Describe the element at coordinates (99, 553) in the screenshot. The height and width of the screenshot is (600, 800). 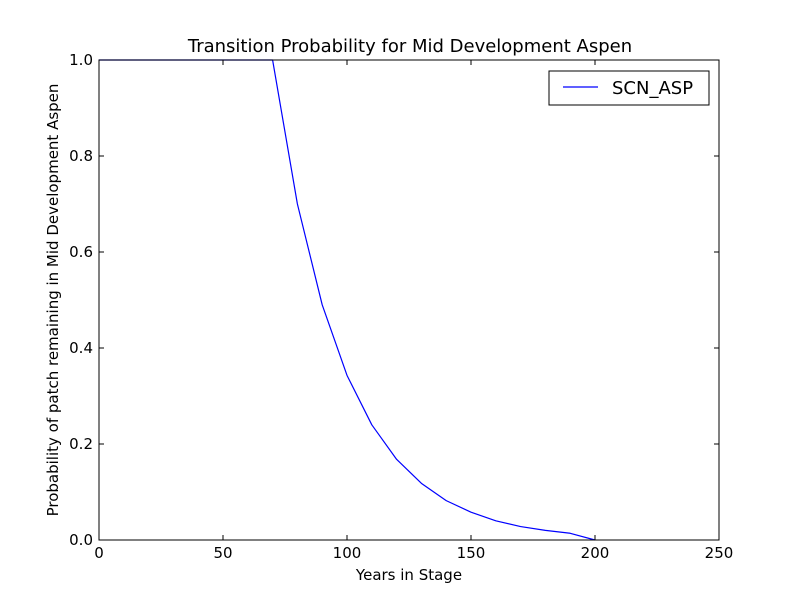
I see `x-tick-label: 0` at that location.